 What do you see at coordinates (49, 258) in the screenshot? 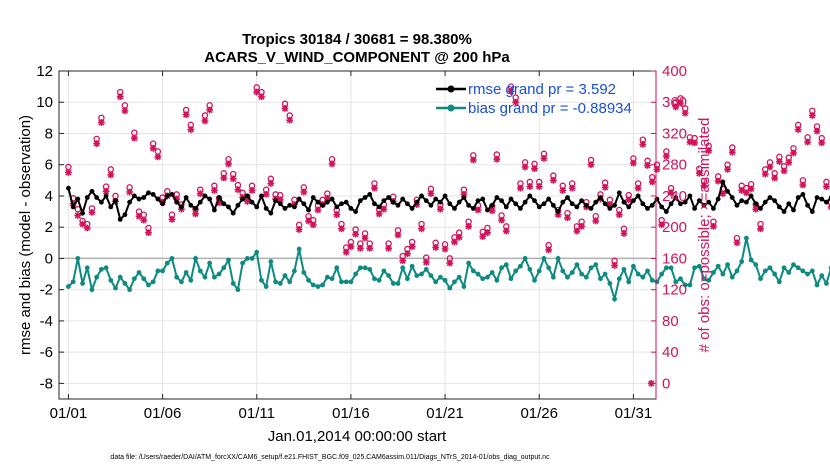
I see `y-tick-label-left: 0` at bounding box center [49, 258].